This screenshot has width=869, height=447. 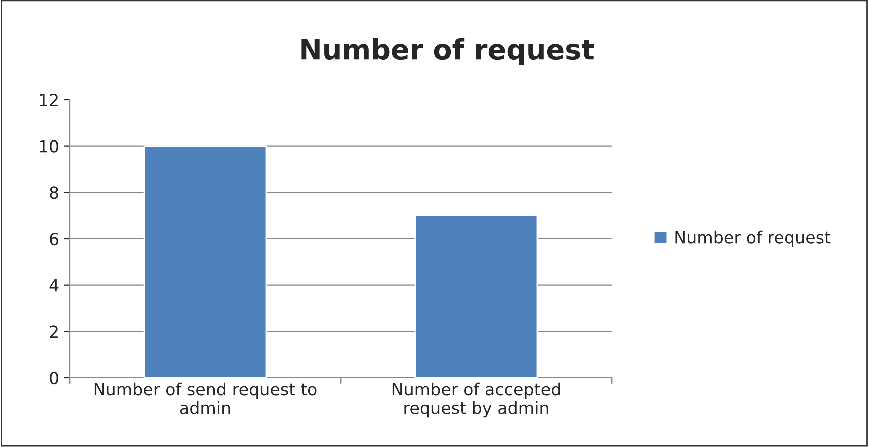 What do you see at coordinates (753, 239) in the screenshot?
I see `legend-label: Number of request` at bounding box center [753, 239].